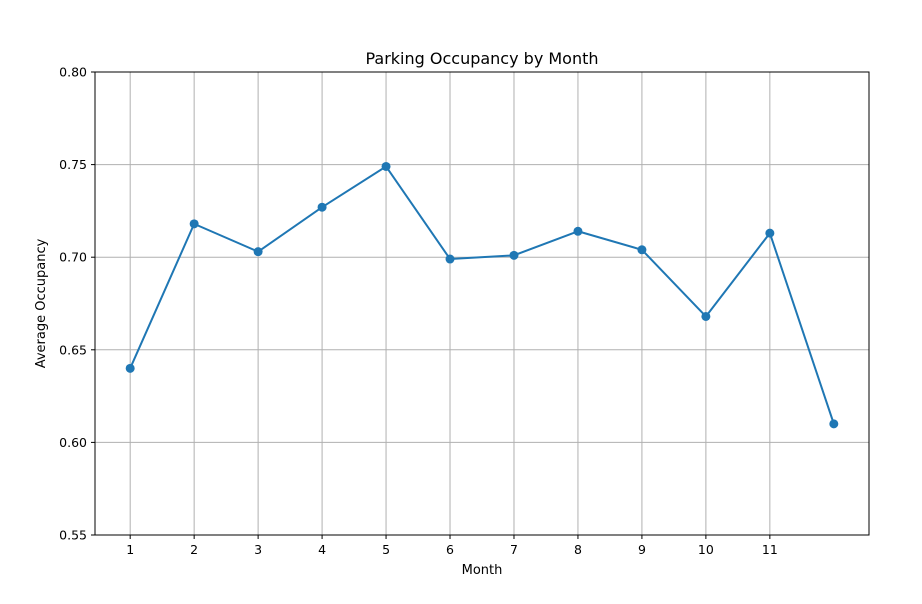 The image size is (922, 604). I want to click on x-tick-label: 11, so click(770, 549).